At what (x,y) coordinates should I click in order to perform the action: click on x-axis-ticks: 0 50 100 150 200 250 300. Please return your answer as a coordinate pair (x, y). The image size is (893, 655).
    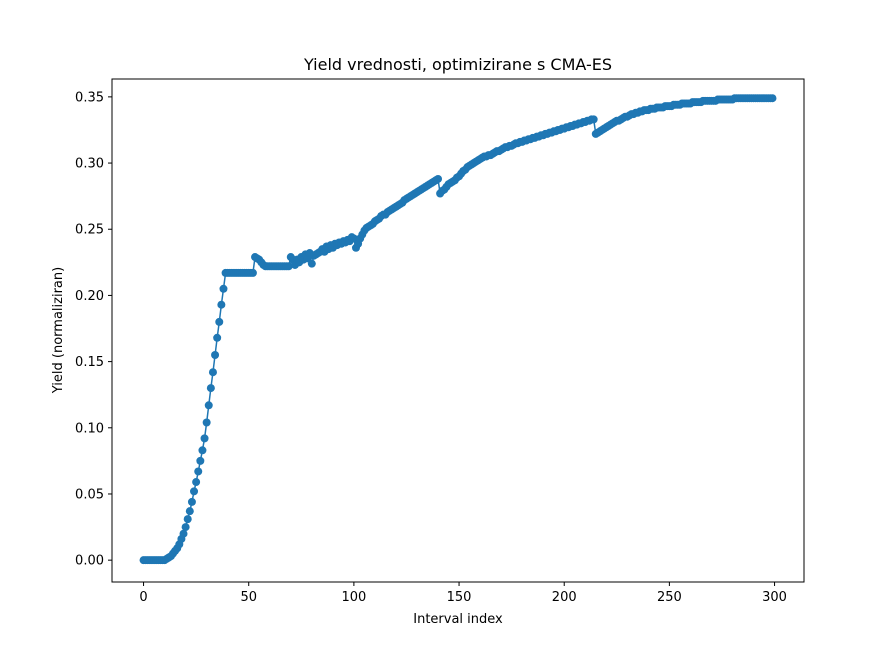
    Looking at the image, I should click on (463, 593).